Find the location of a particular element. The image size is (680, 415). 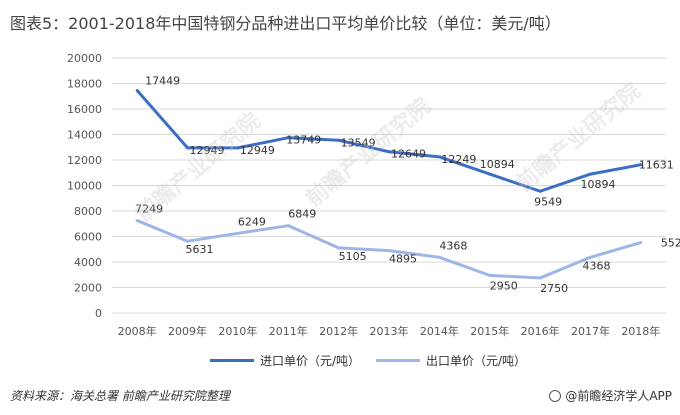

x-tick-label: 2011年 is located at coordinates (288, 331).